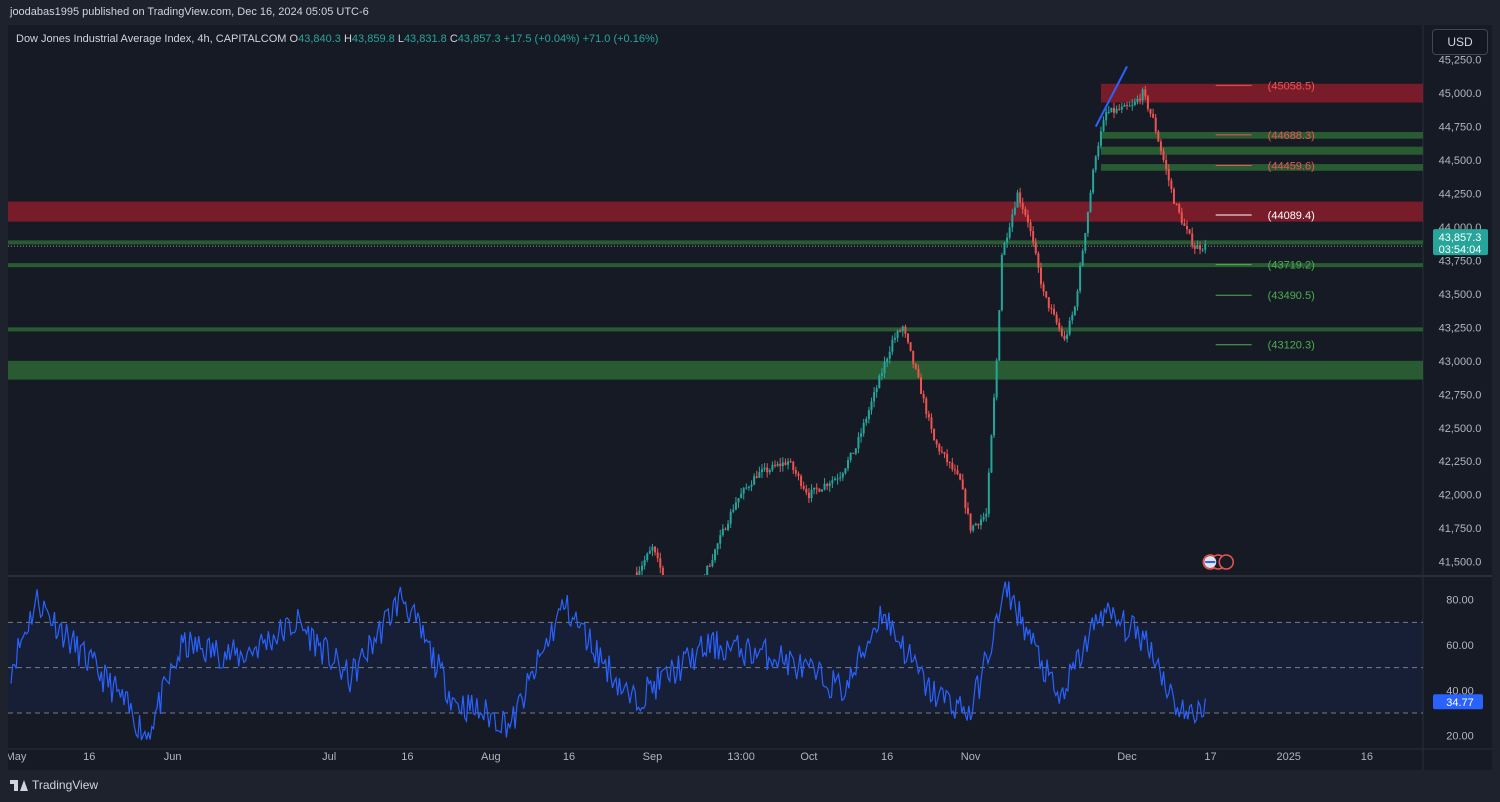  Describe the element at coordinates (1460, 362) in the screenshot. I see `price-tick-6: 43,000.0` at that location.